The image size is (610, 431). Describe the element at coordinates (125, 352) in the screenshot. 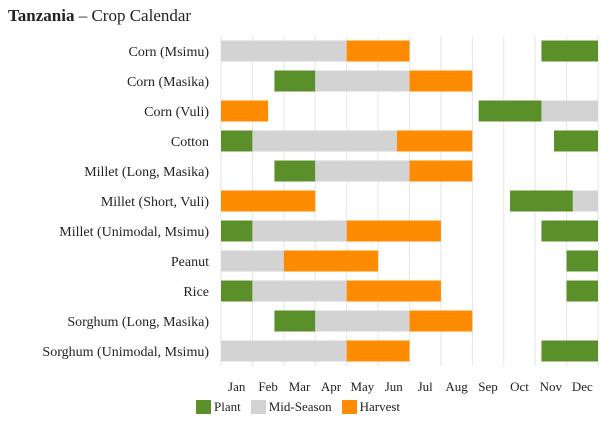

I see `row-label: Sorghum (Unimodal, Msimu)` at that location.